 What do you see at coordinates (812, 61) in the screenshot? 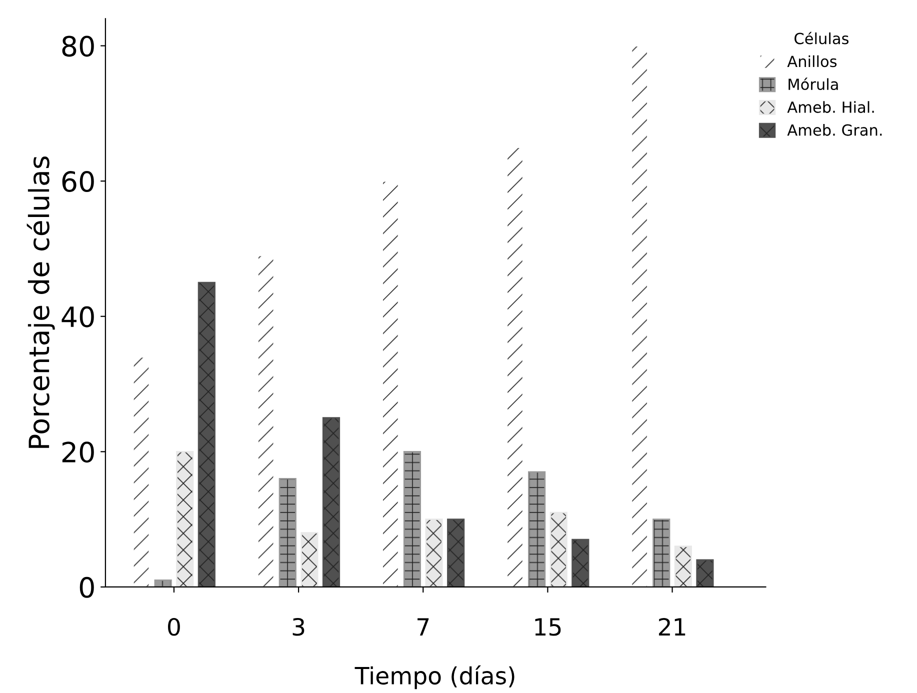
I see `legend-label: Anillos` at bounding box center [812, 61].